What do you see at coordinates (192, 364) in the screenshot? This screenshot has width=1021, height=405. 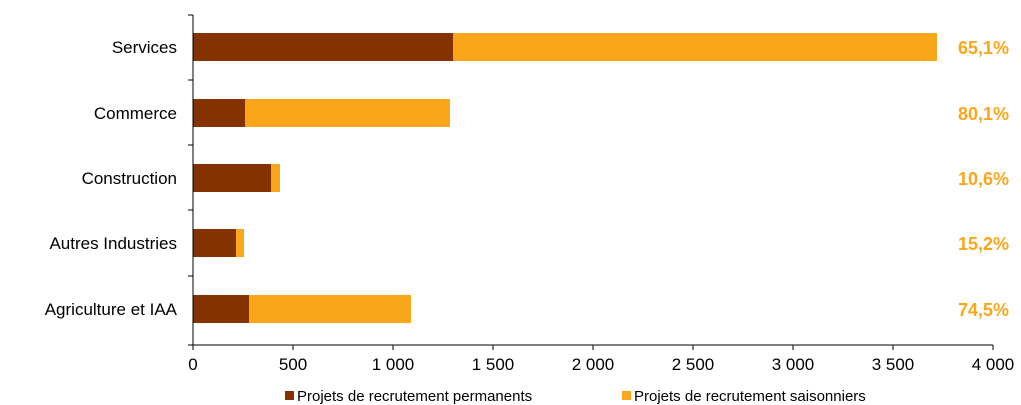 I see `x-tick-label: 0` at bounding box center [192, 364].